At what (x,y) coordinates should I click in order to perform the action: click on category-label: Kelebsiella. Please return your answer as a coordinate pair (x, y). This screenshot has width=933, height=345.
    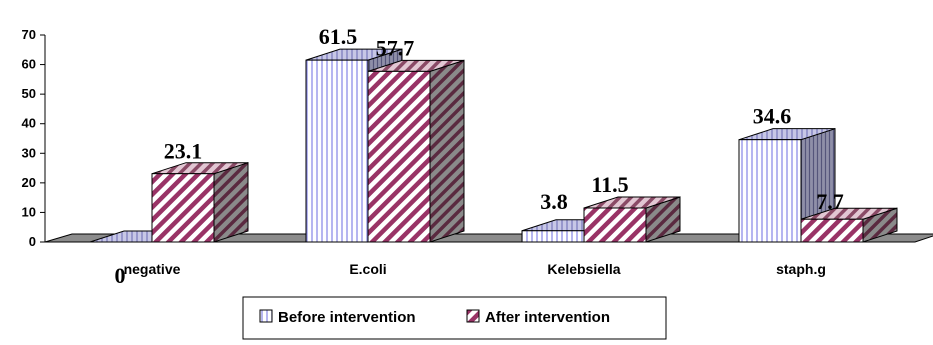
    Looking at the image, I should click on (583, 269).